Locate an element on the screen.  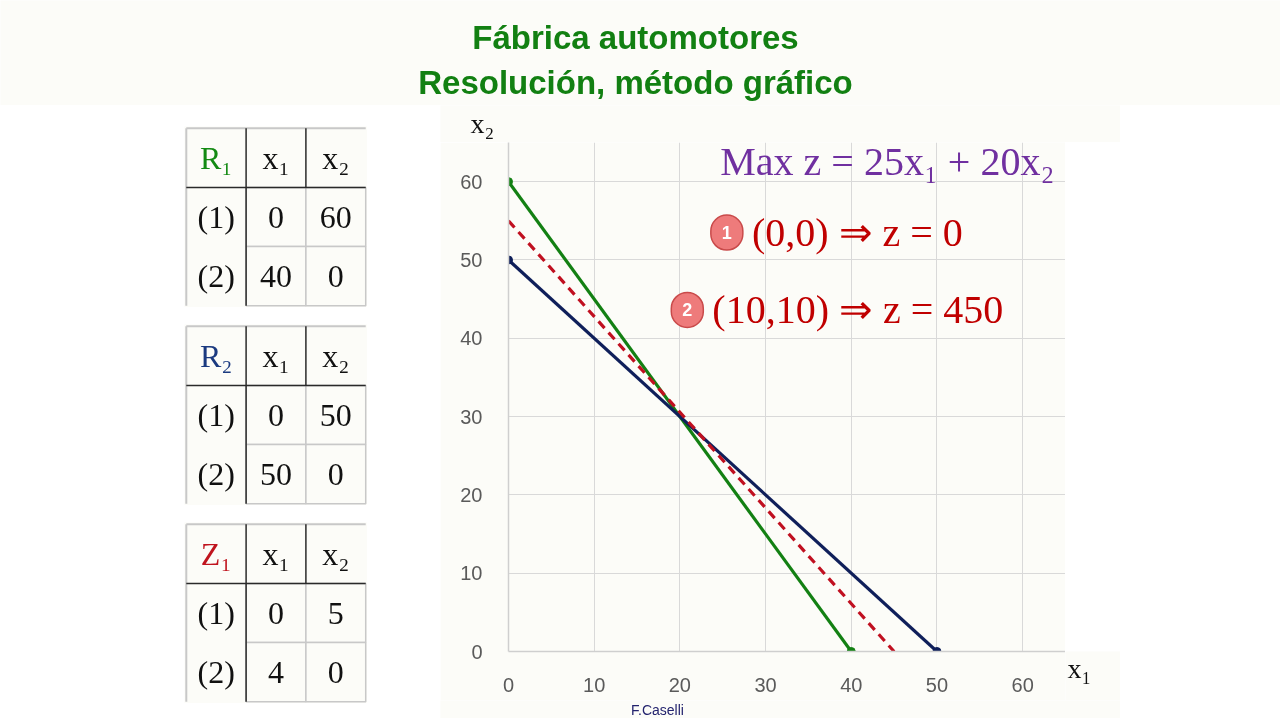
annotation: (10,10) ⇒ z = 450 is located at coordinates (858, 310).